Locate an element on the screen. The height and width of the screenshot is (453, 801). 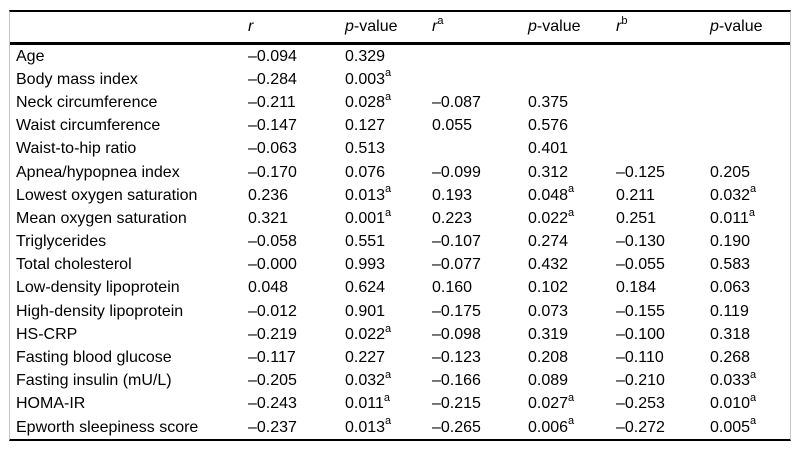
value-cell: 0.321 is located at coordinates (296, 218).